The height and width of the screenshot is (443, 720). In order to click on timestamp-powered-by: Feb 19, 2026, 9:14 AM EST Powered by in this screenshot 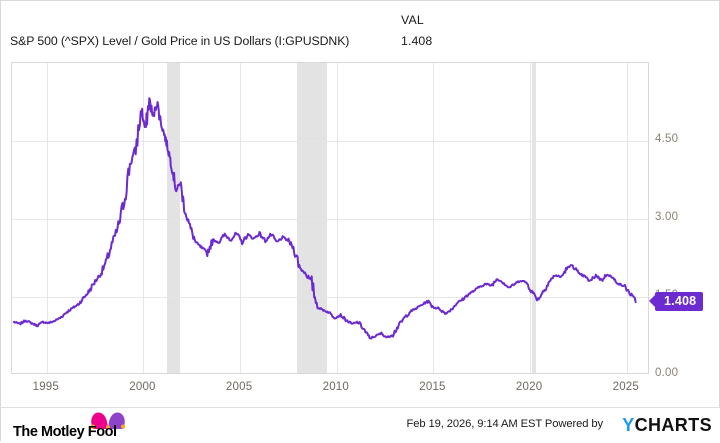, I will do `click(505, 424)`.